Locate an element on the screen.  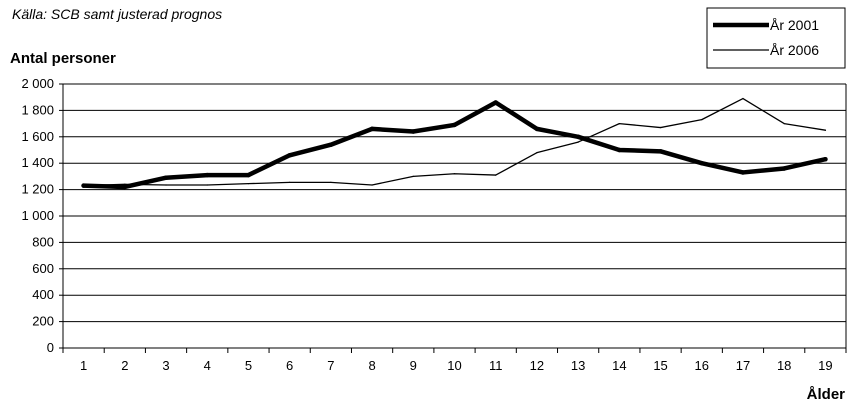
y-tick-label: 200 is located at coordinates (43, 321).